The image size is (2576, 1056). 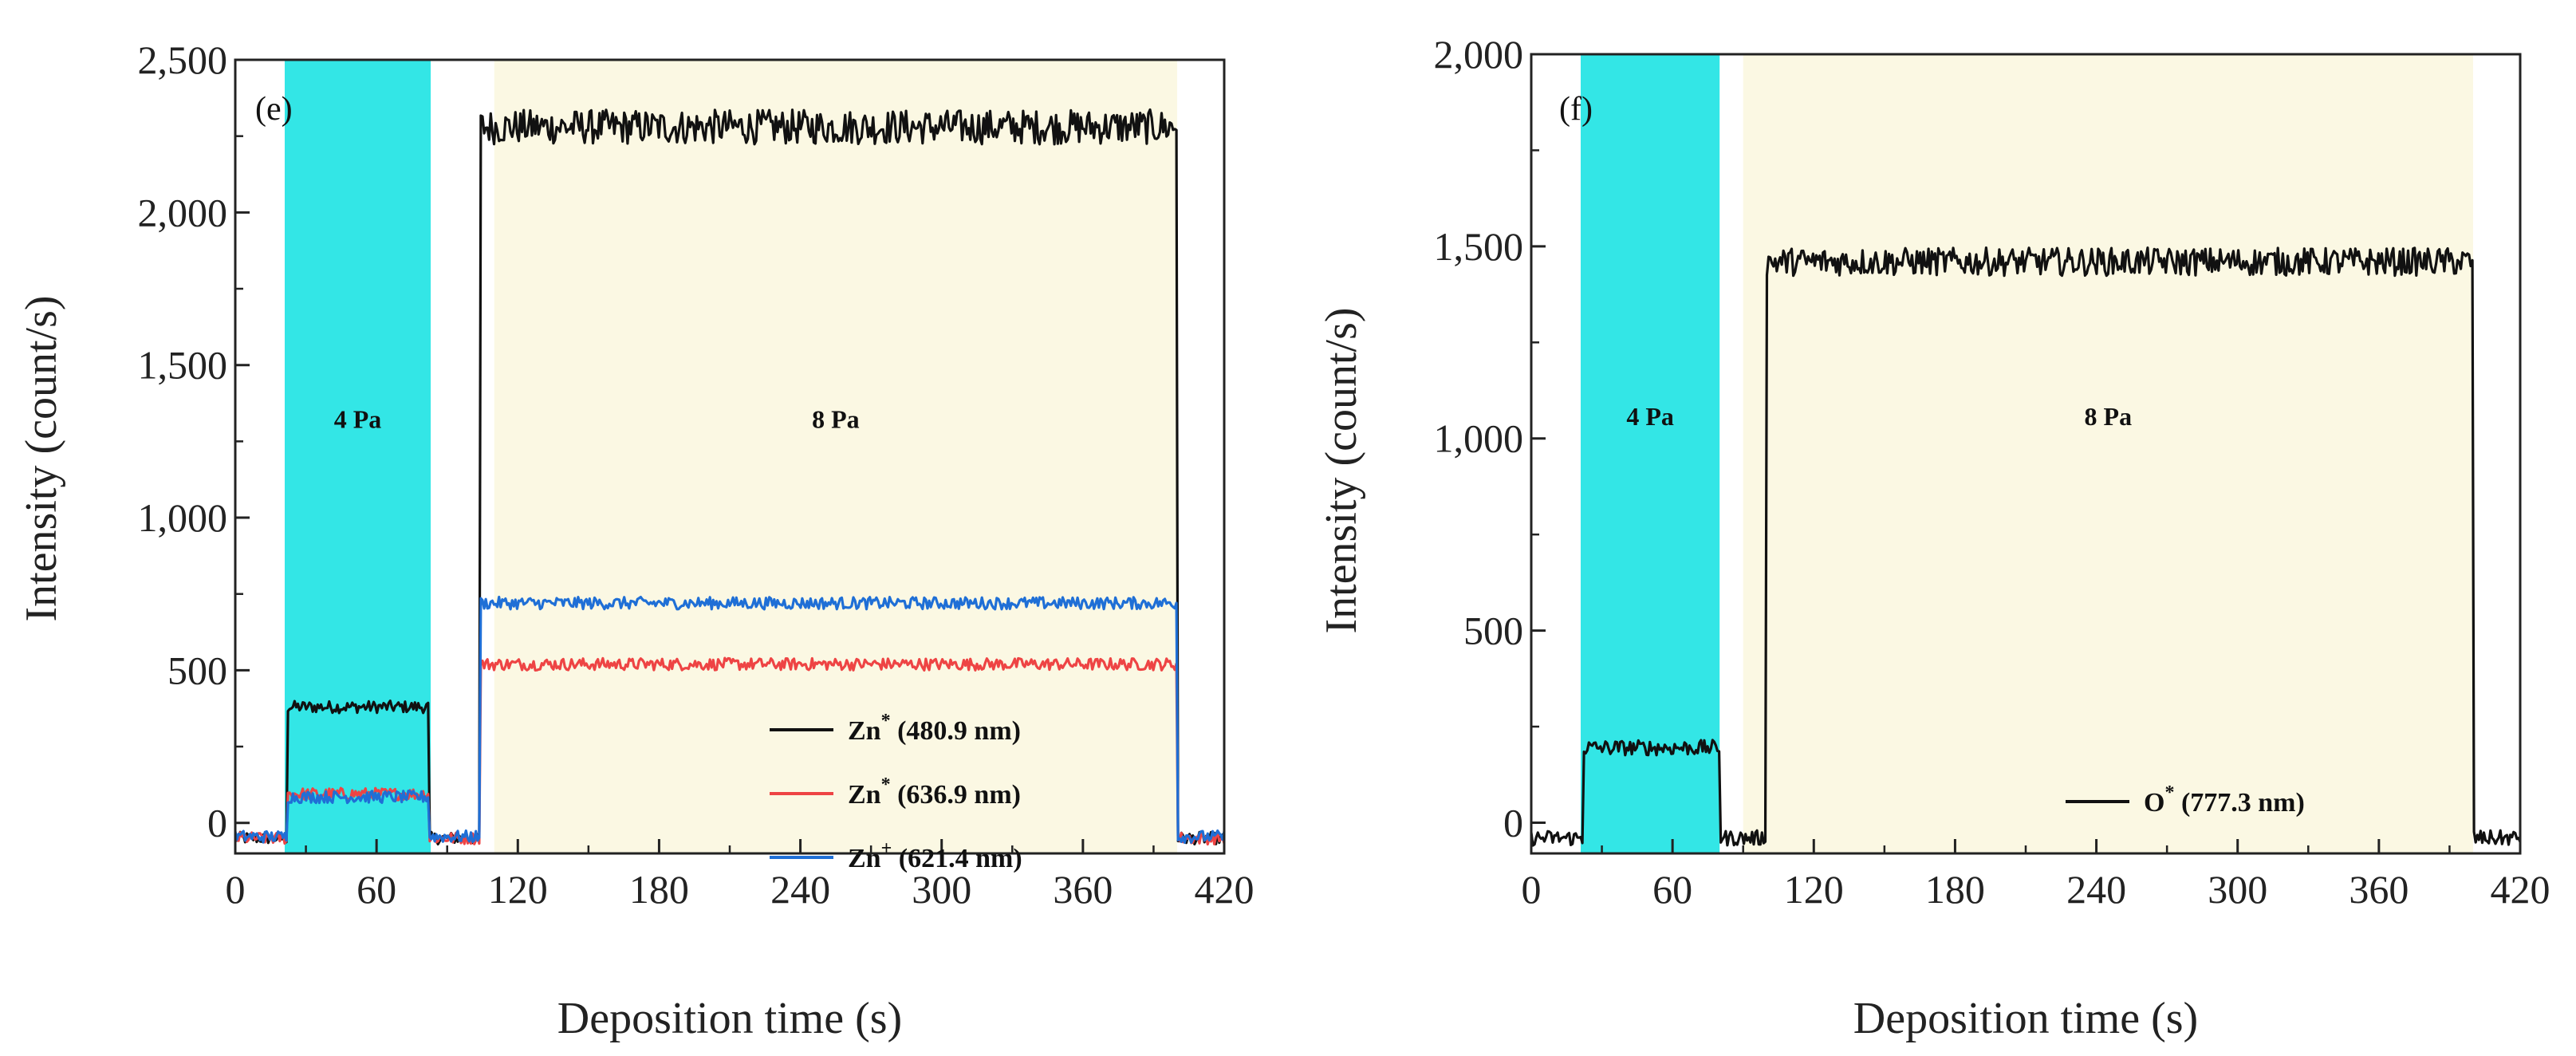 What do you see at coordinates (2109, 417) in the screenshot?
I see `region-label-f-1: 8 Pa` at bounding box center [2109, 417].